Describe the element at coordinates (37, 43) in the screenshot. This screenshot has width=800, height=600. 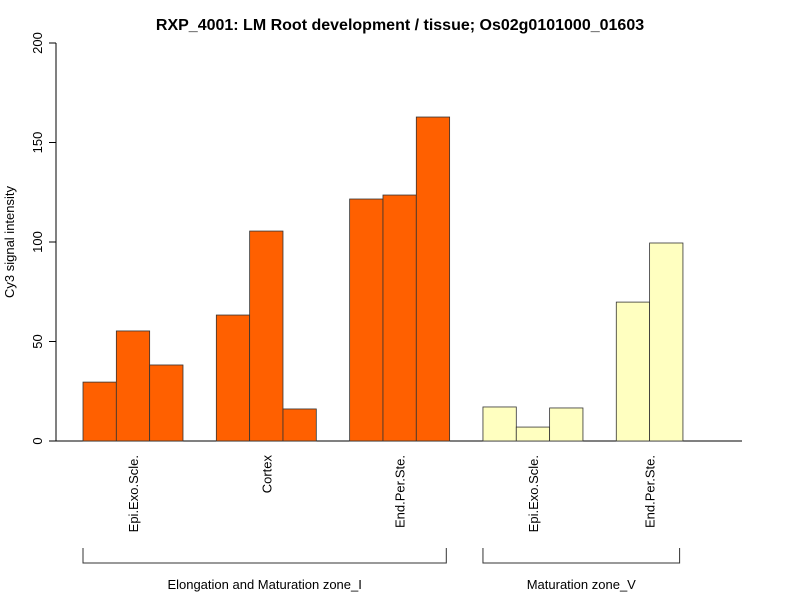
I see `y-tick-label: 200` at that location.